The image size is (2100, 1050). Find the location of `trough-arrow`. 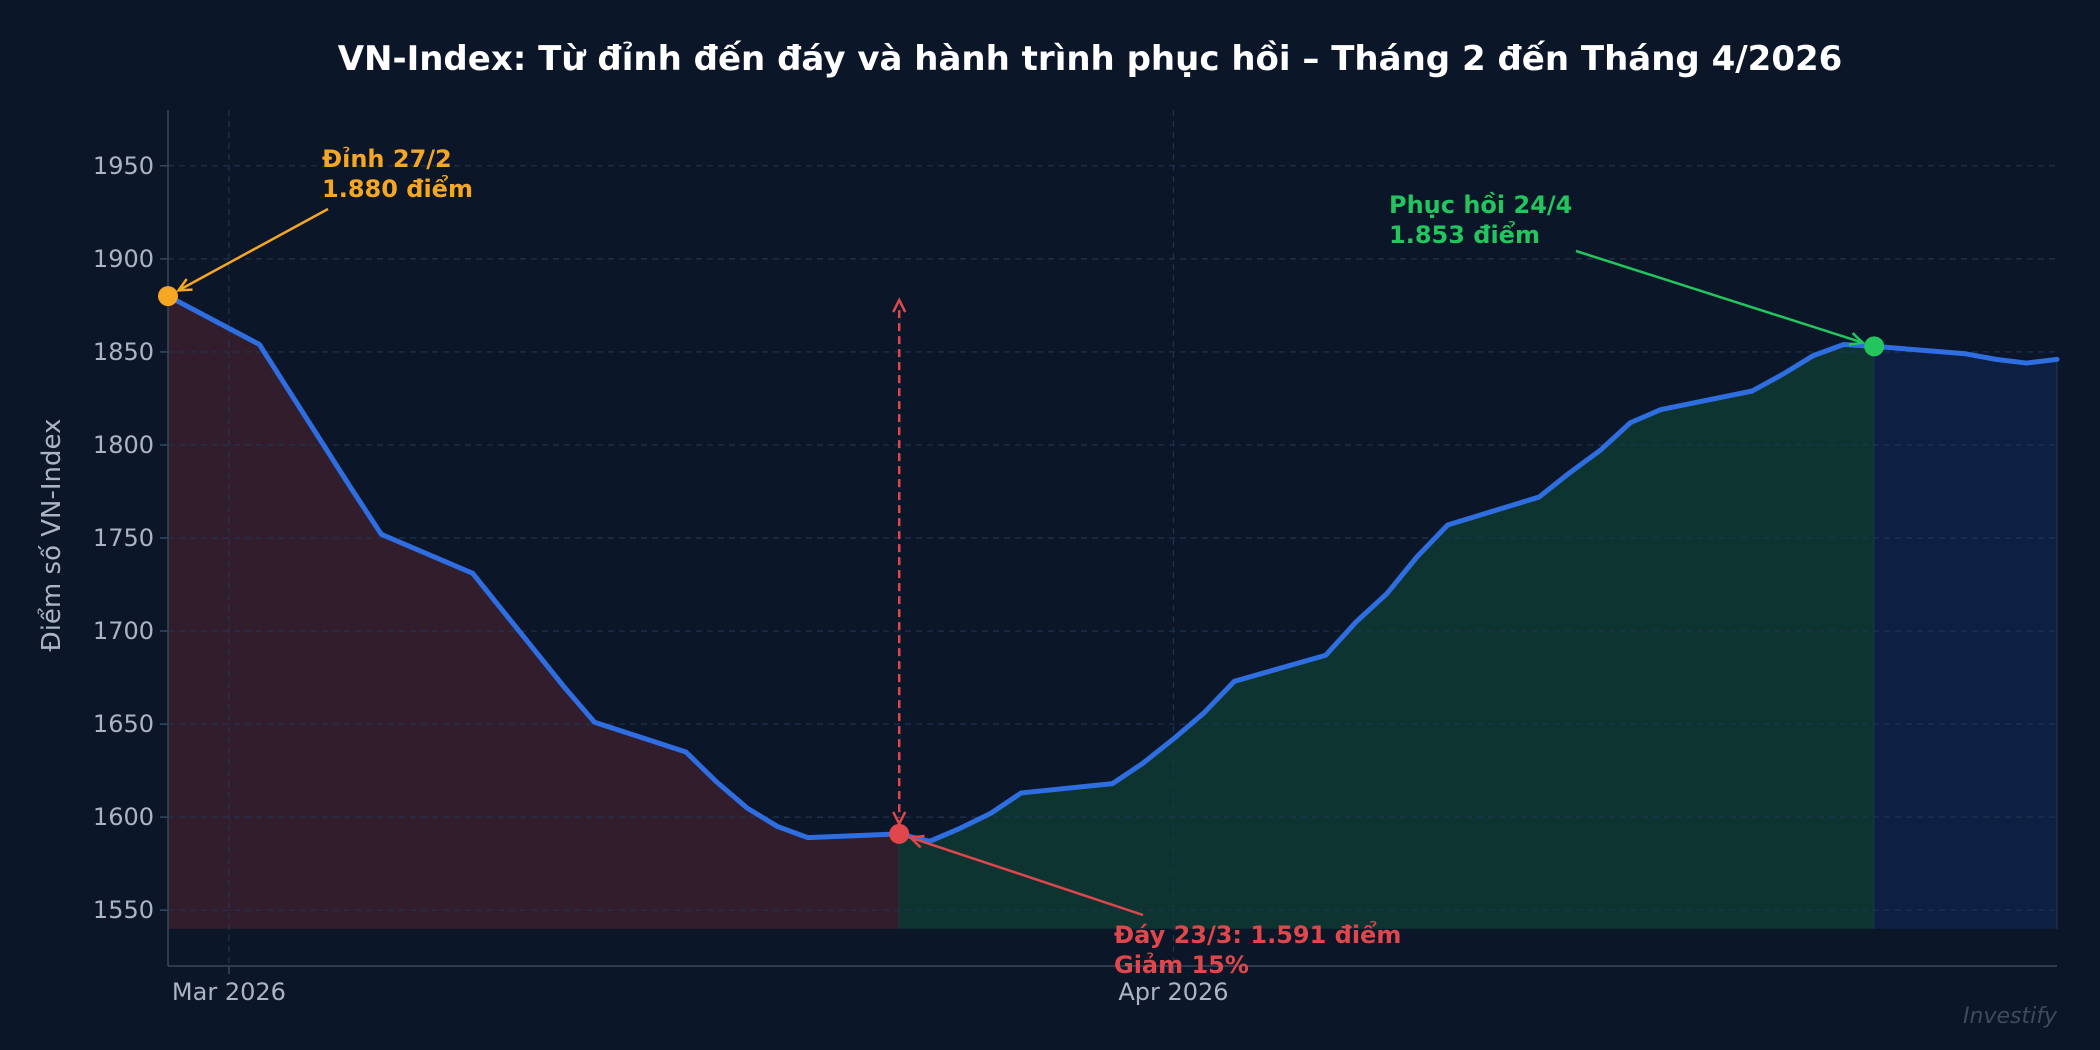

trough-arrow is located at coordinates (1027, 876).